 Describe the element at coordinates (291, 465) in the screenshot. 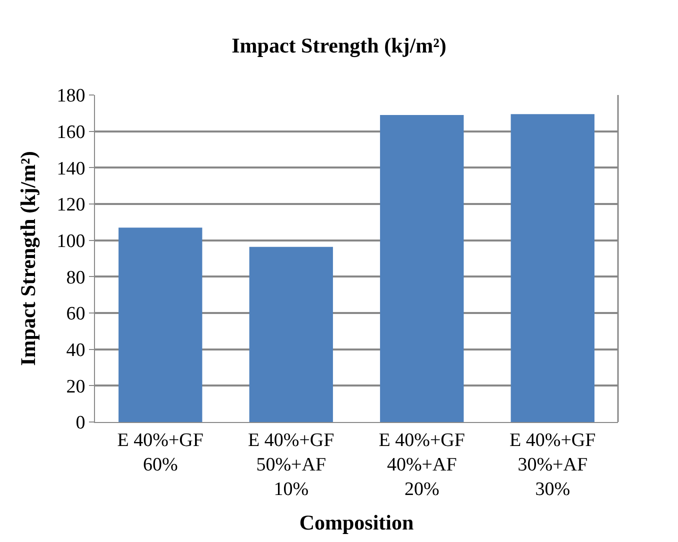

I see `x-tick-label: E 40%+GF 50%+AF 10%` at that location.